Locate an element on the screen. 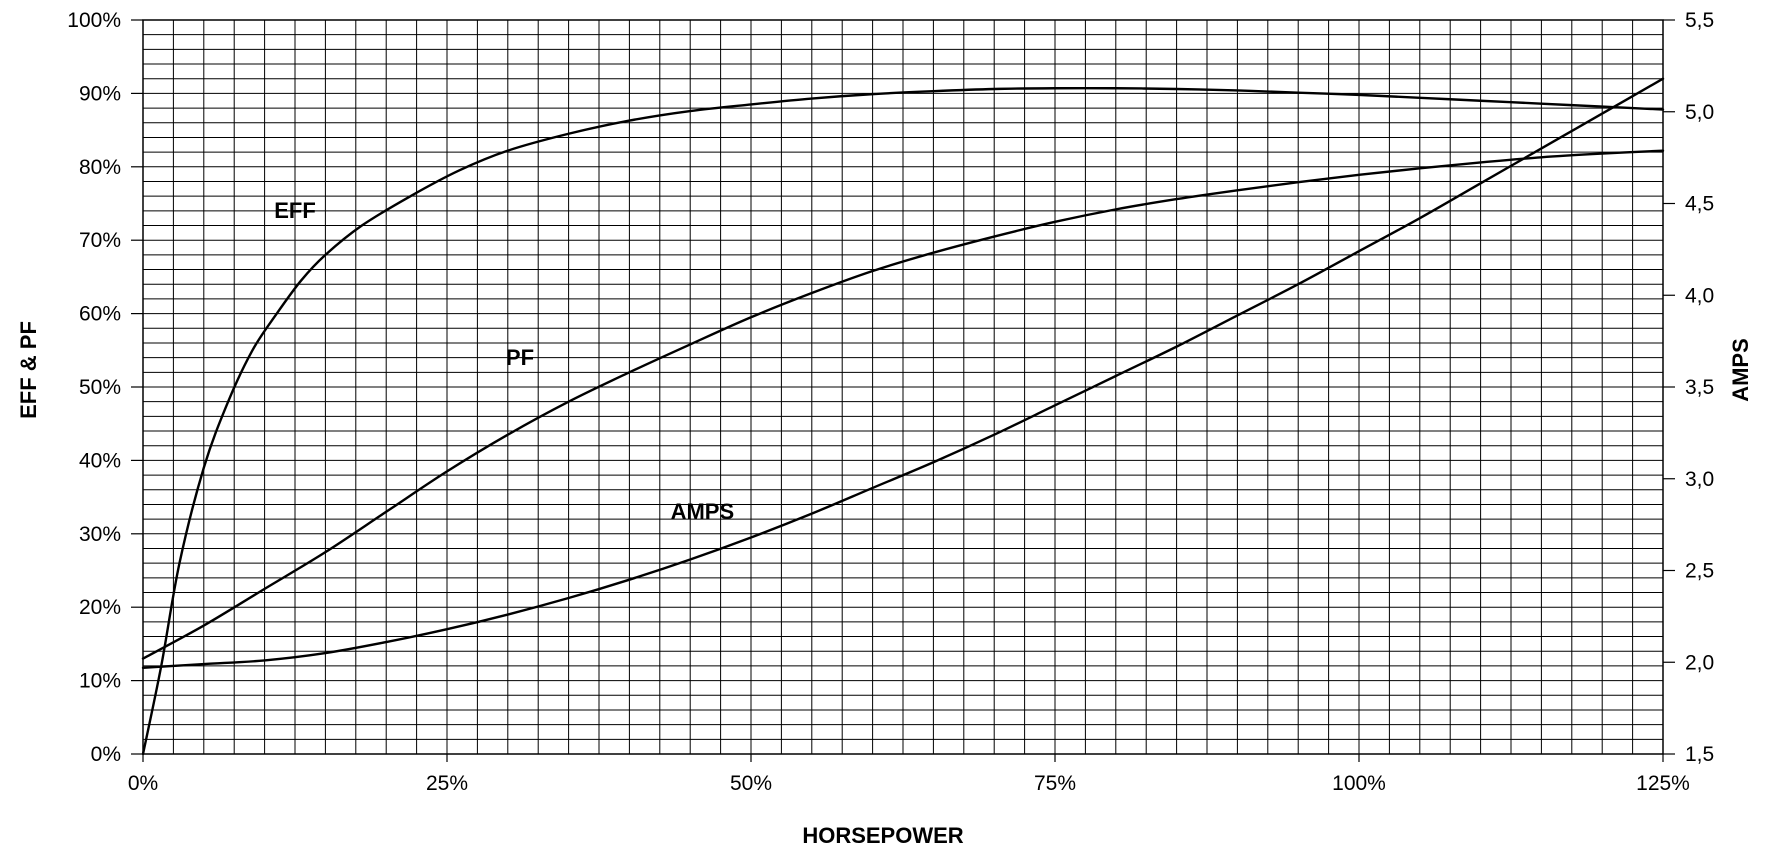 Image resolution: width=1765 pixels, height=854 pixels. curve-label-eff: EFF is located at coordinates (295, 210).